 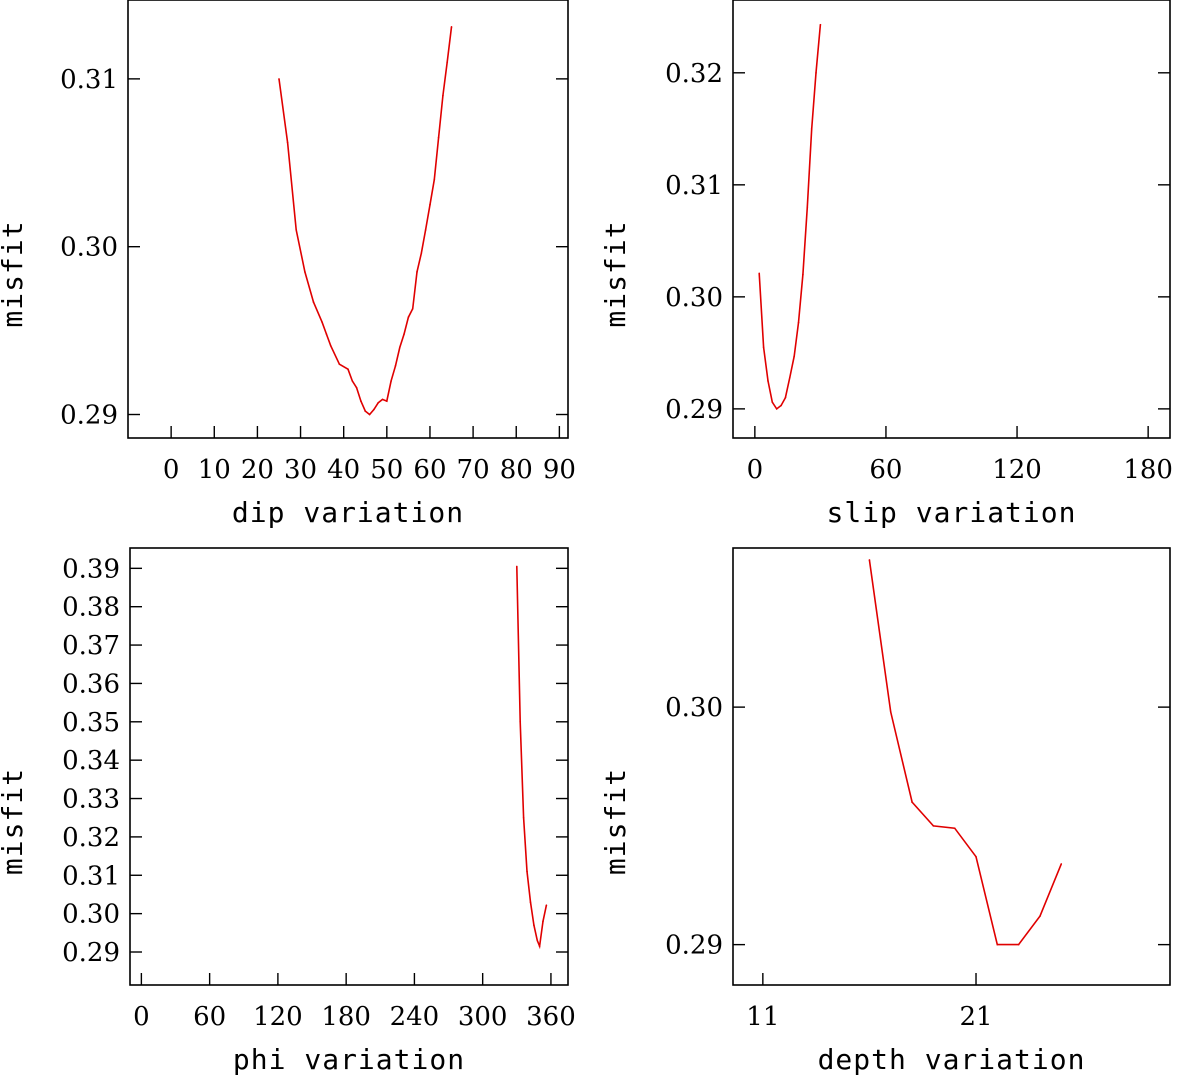 I want to click on phi-xtick-label: 300, so click(x=483, y=1017).